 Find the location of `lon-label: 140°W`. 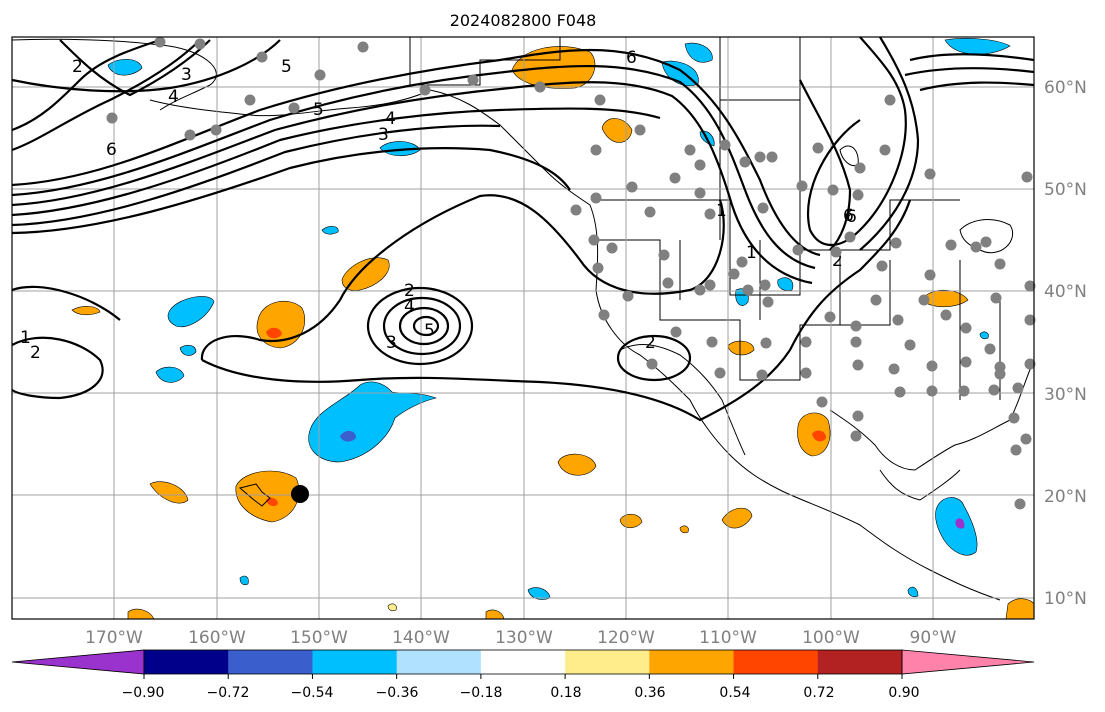

lon-label: 140°W is located at coordinates (421, 638).